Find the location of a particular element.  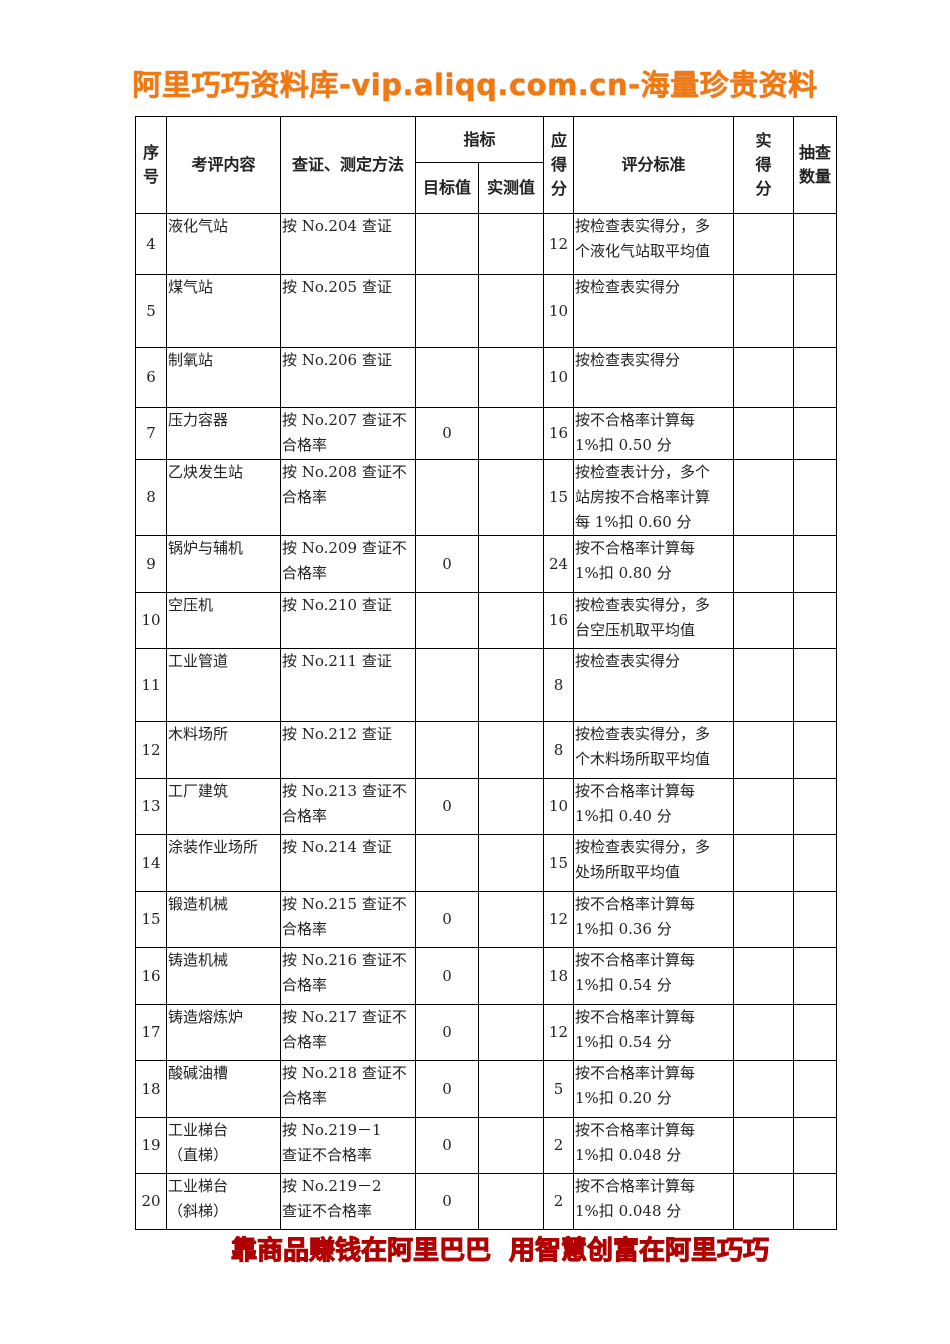

cell-line: 工厂建筑 is located at coordinates (198, 791).